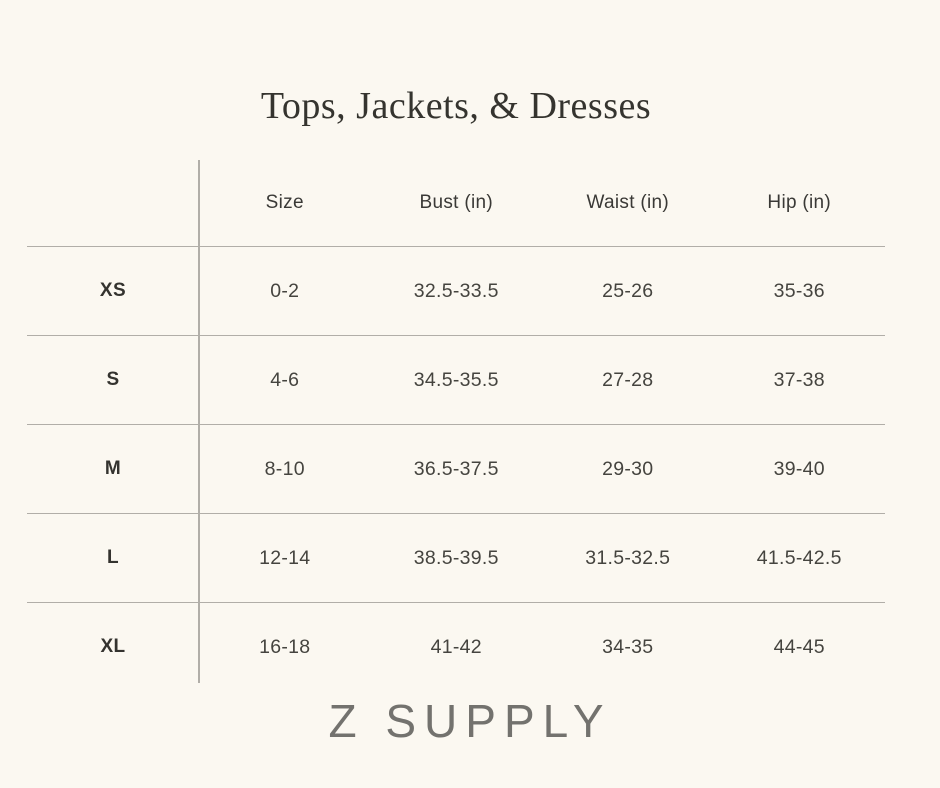 The height and width of the screenshot is (788, 940). I want to click on row-label-m: M, so click(113, 468).